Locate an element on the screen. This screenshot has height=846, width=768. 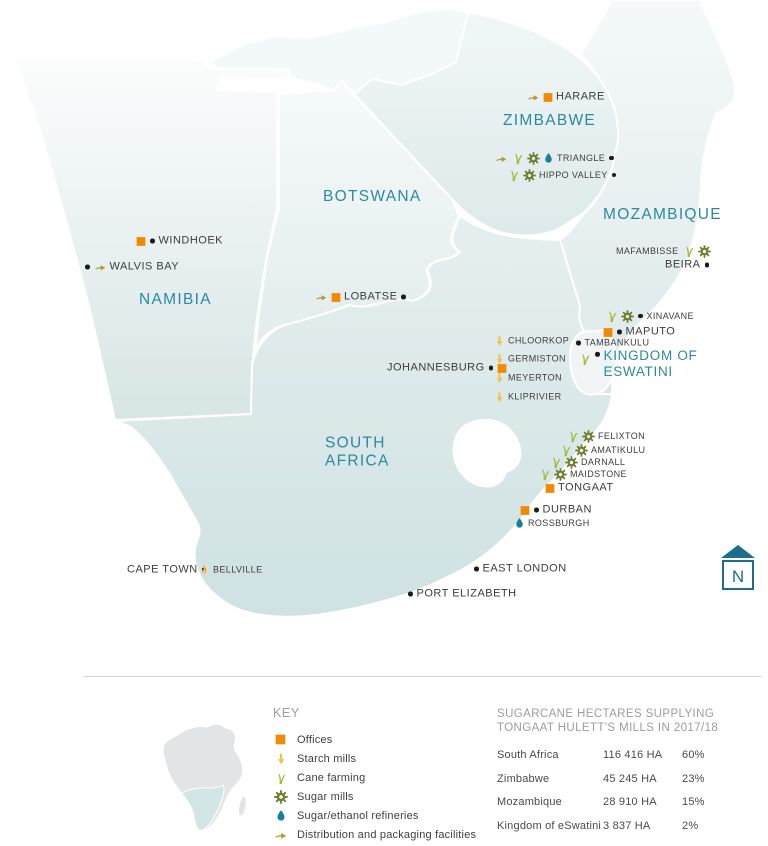
marker-darnall: DARNALL is located at coordinates (587, 462).